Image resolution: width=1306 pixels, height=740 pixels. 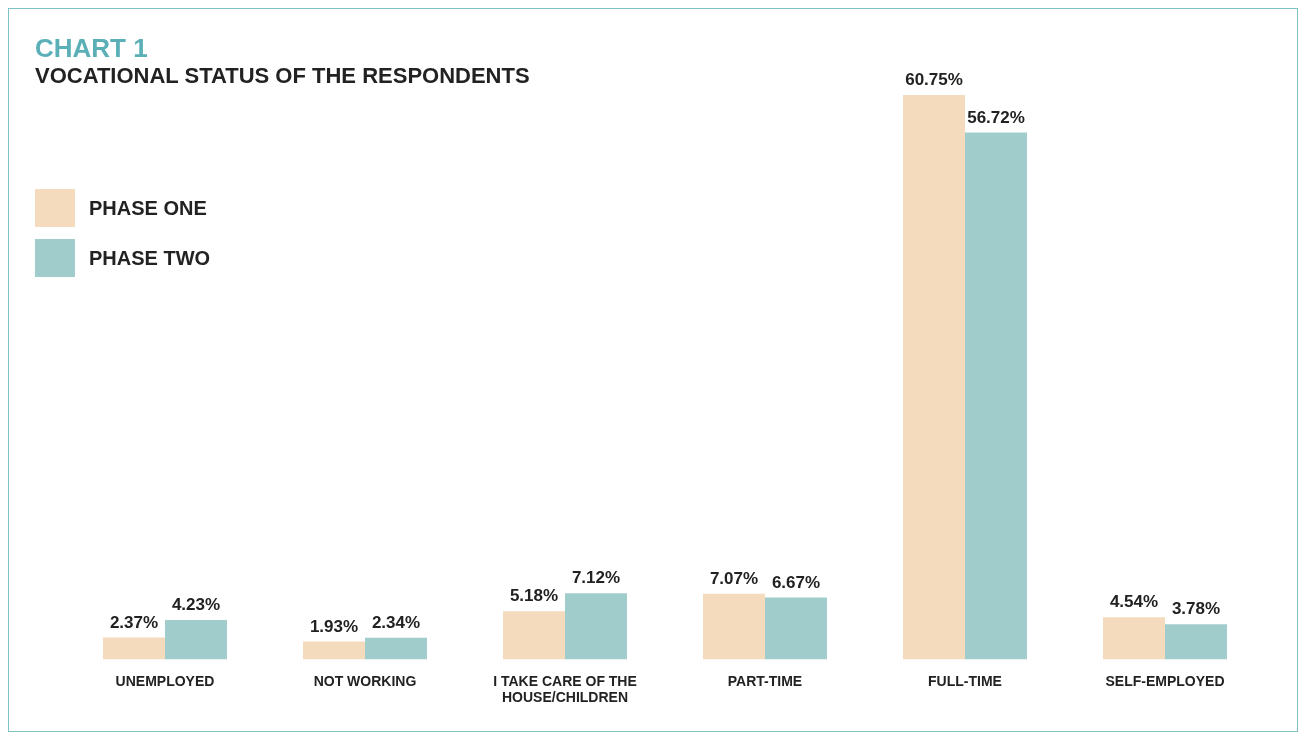 What do you see at coordinates (565, 689) in the screenshot?
I see `x-tick-label: I TAKE CARE OF THE HOUSE/CHILDREN` at bounding box center [565, 689].